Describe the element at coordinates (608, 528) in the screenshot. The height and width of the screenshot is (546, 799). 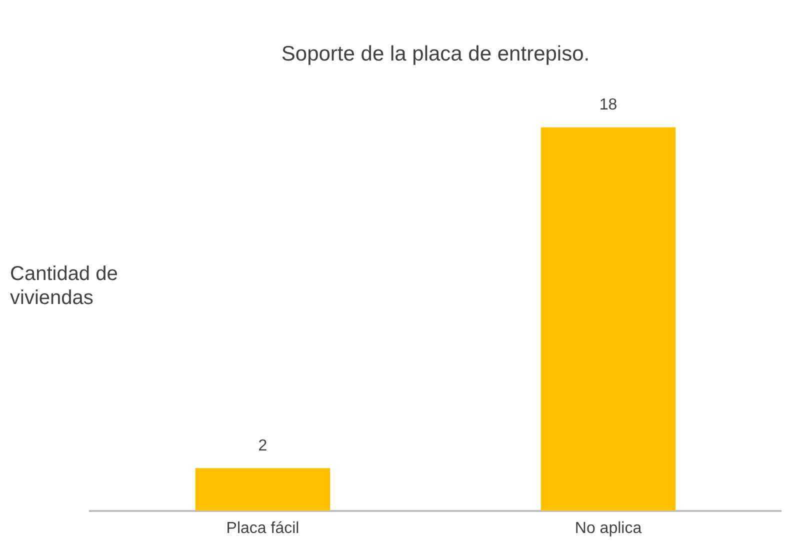
I see `x-tick-label: No aplica` at that location.